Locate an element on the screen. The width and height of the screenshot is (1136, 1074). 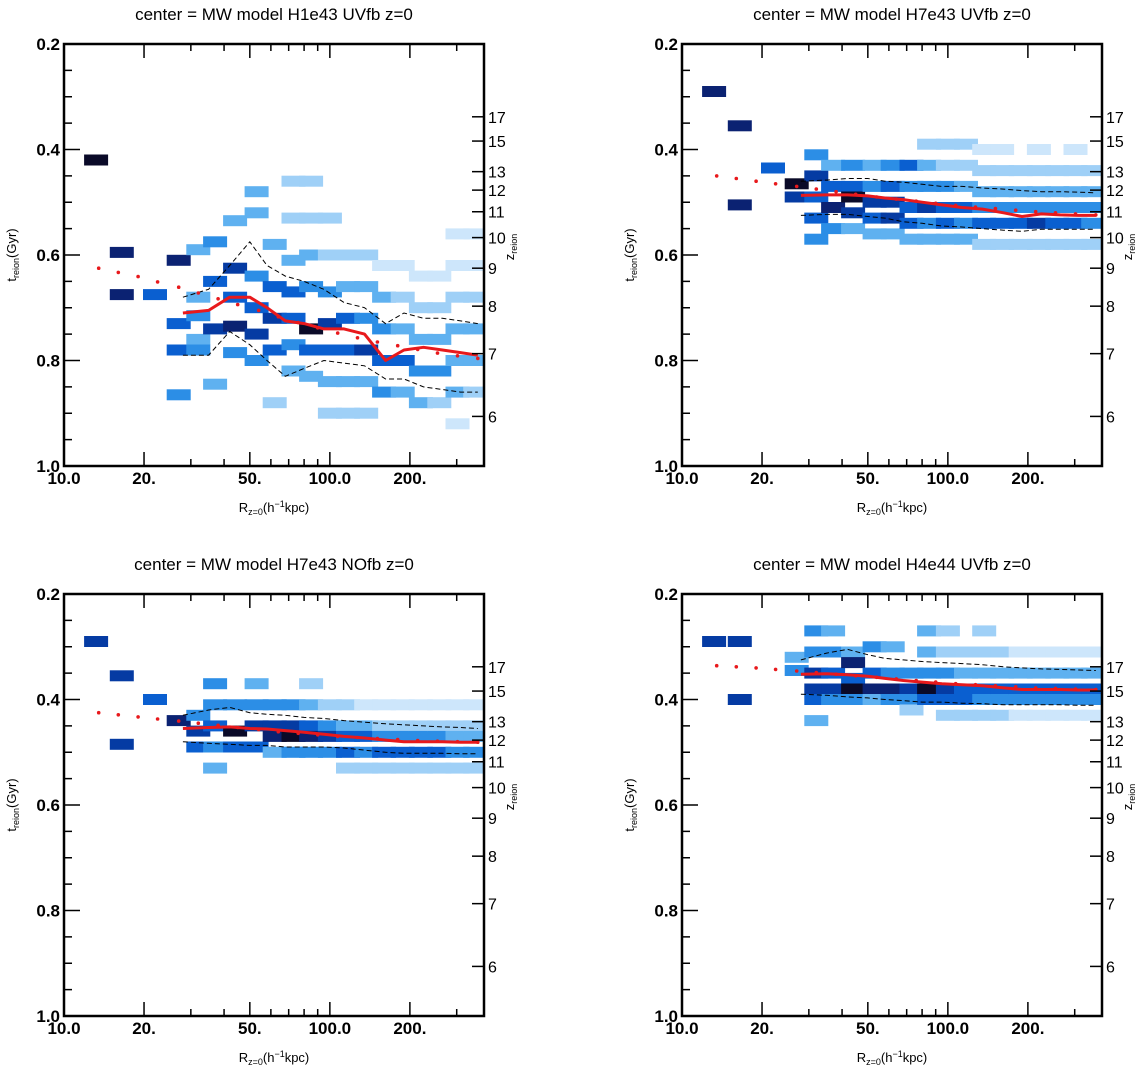
panel-title: center = MW model H7e43 NOfb z=0 is located at coordinates (274, 564).